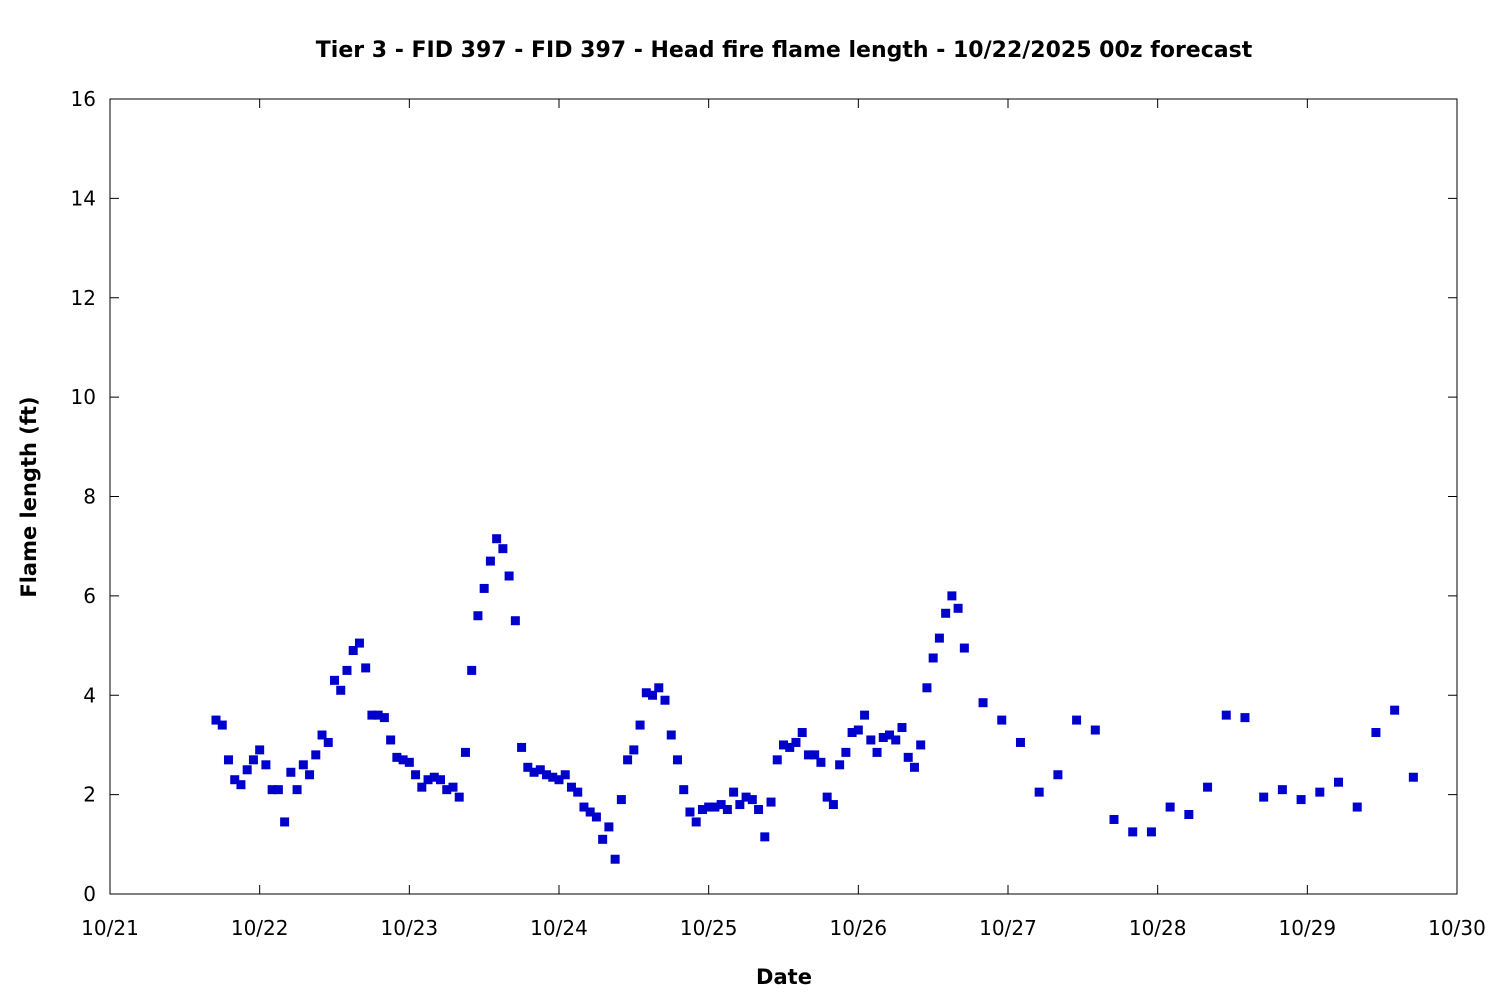 This screenshot has height=1000, width=1500. I want to click on y-tick-label: 10, so click(83, 397).